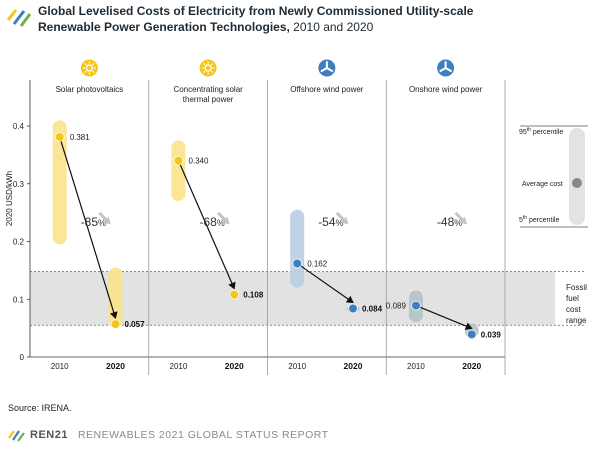 Image resolution: width=600 pixels, height=450 pixels. Describe the element at coordinates (208, 89) in the screenshot. I see `technology-name: Concentrating solar` at that location.